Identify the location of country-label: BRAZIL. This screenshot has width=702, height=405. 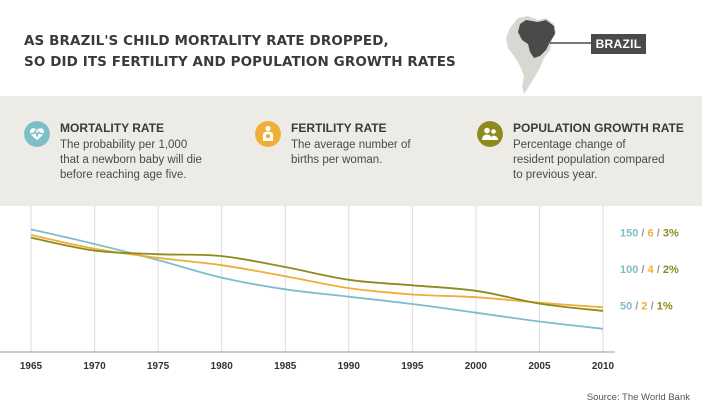
(618, 44).